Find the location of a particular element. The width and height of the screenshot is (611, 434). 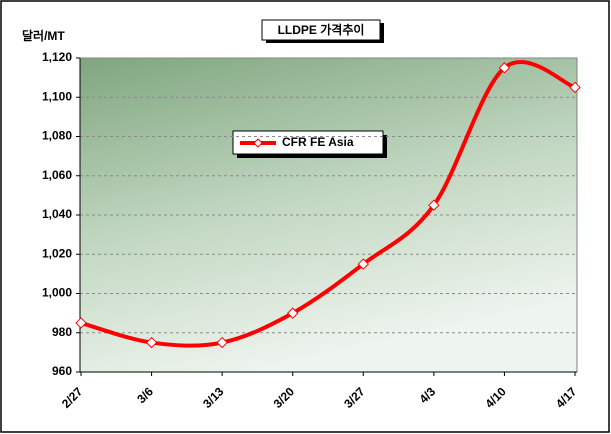

y-tick-label: 1,000 is located at coordinates (57, 293).